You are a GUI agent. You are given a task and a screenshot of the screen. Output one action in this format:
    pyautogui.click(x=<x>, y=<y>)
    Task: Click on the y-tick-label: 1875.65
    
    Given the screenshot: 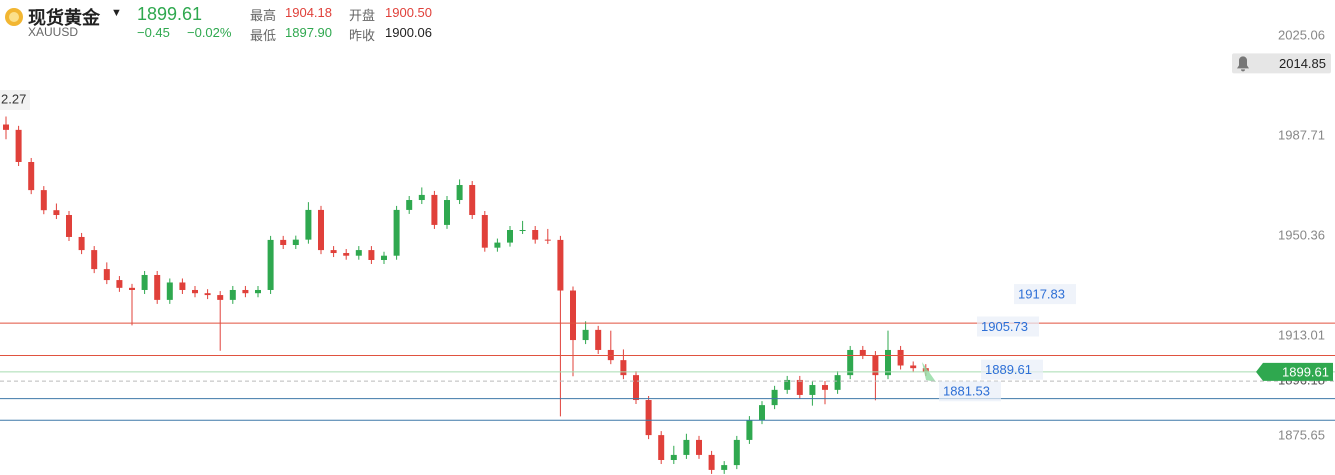 What is the action you would take?
    pyautogui.click(x=1301, y=434)
    